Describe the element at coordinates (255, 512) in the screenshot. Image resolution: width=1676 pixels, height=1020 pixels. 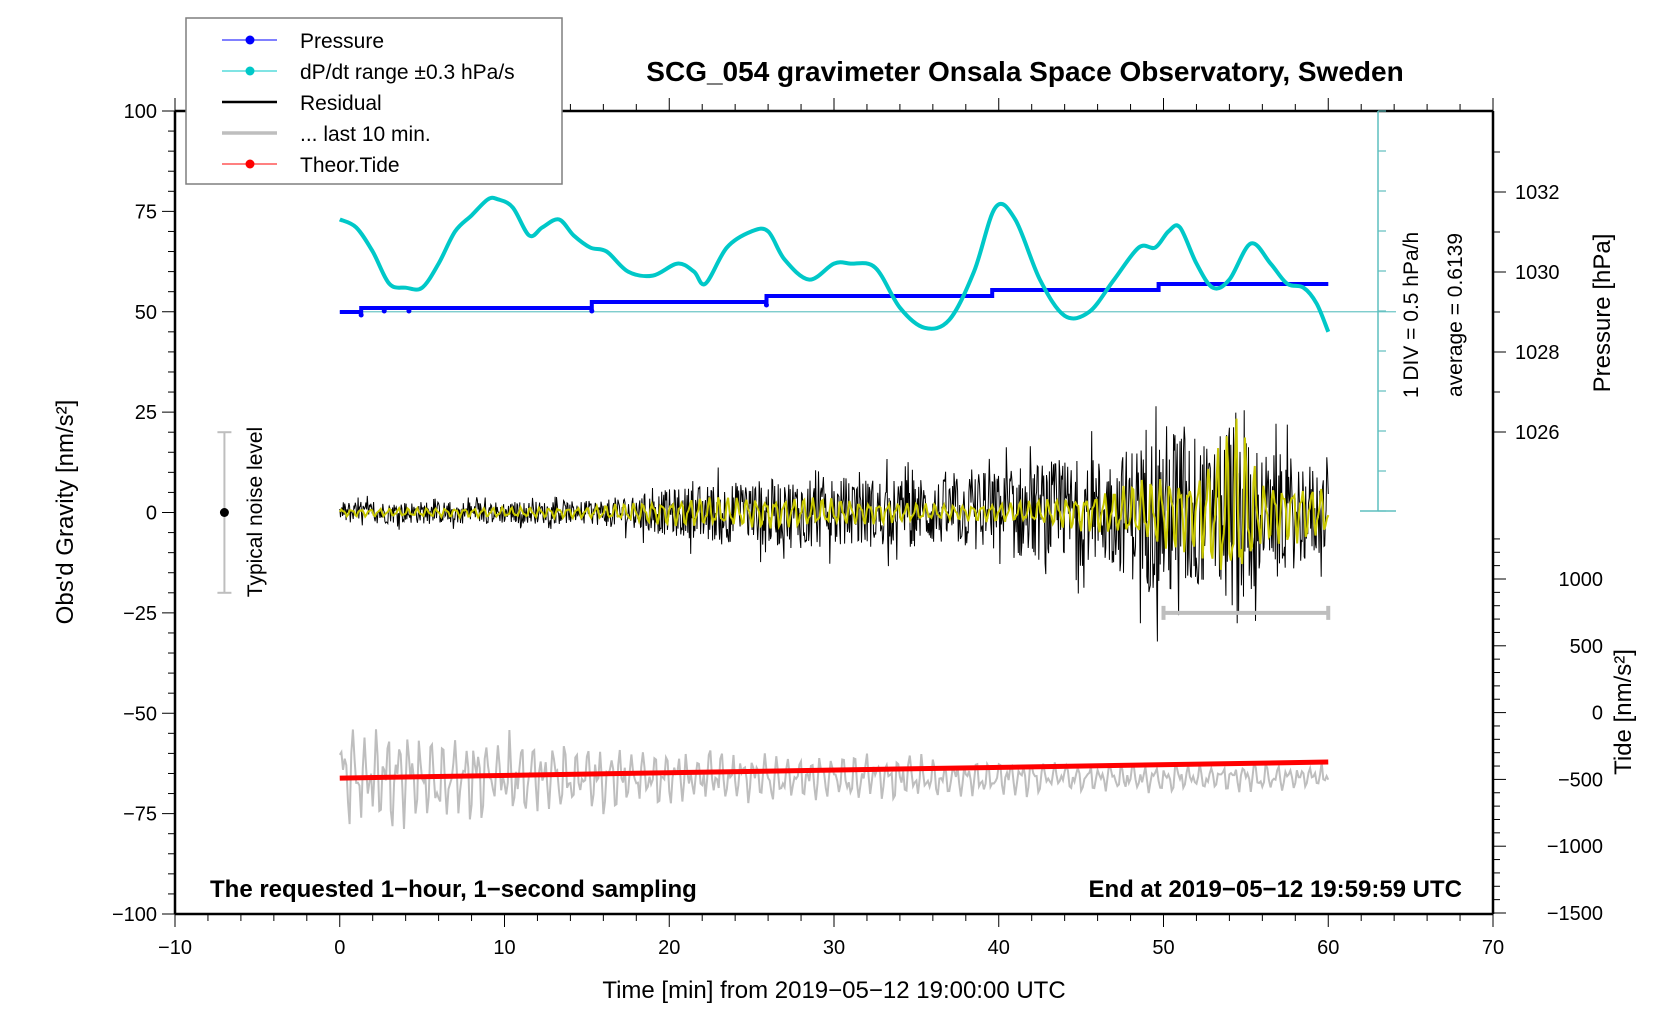
I see `noise-level-label: Typical noise level` at that location.